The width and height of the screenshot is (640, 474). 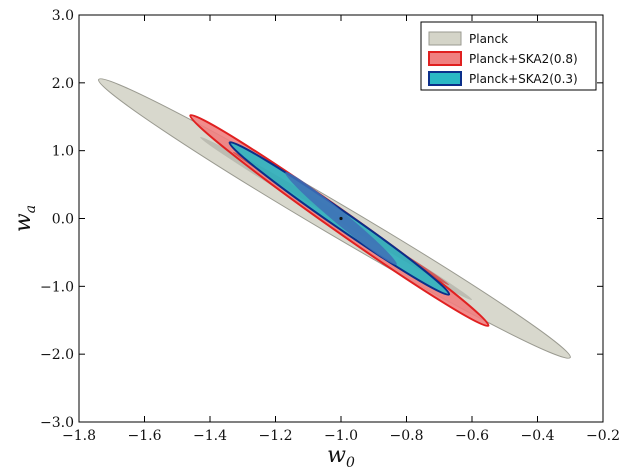 I want to click on x-tick-label: −1.4, so click(x=210, y=436).